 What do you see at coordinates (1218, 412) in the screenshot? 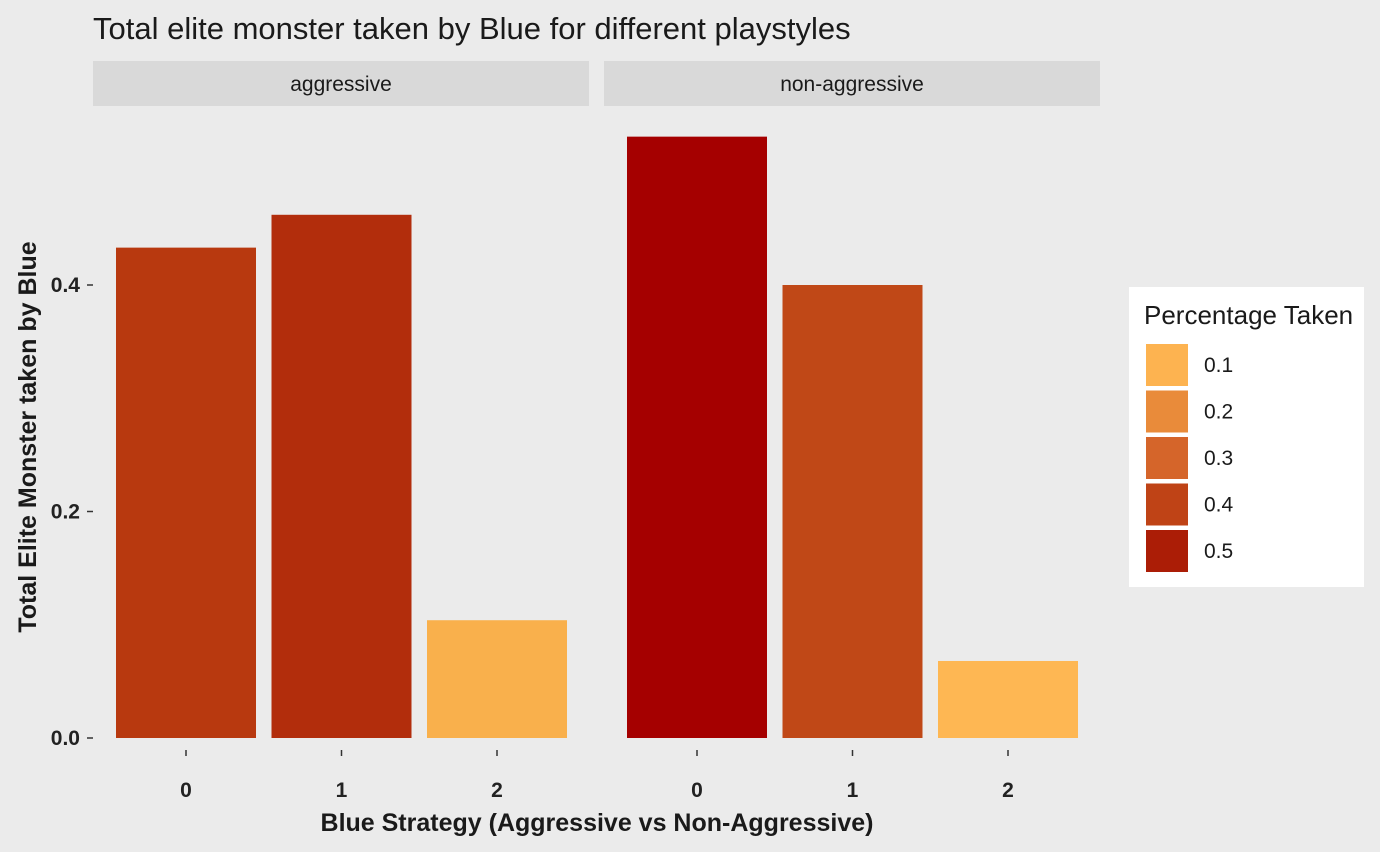
I see `legend-label: 0.2` at bounding box center [1218, 412].